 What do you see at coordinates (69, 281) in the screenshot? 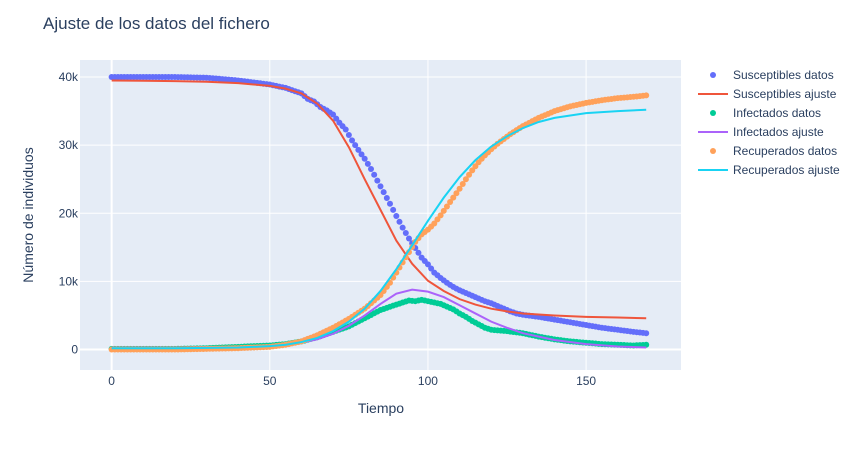
I see `y-tick-label: 10k` at bounding box center [69, 281].